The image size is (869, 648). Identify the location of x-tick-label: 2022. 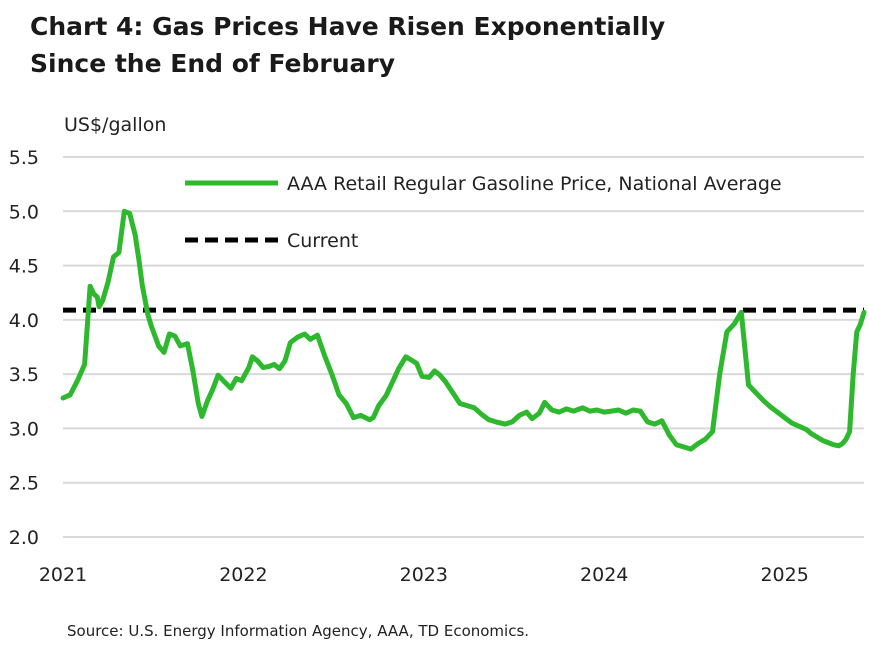
(243, 575).